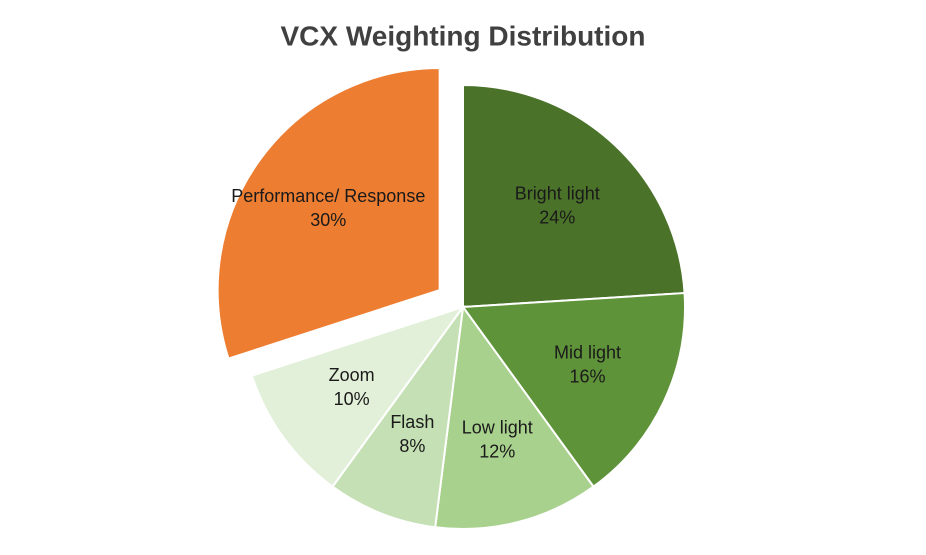  What do you see at coordinates (412, 446) in the screenshot?
I see `value-label: 8%` at bounding box center [412, 446].